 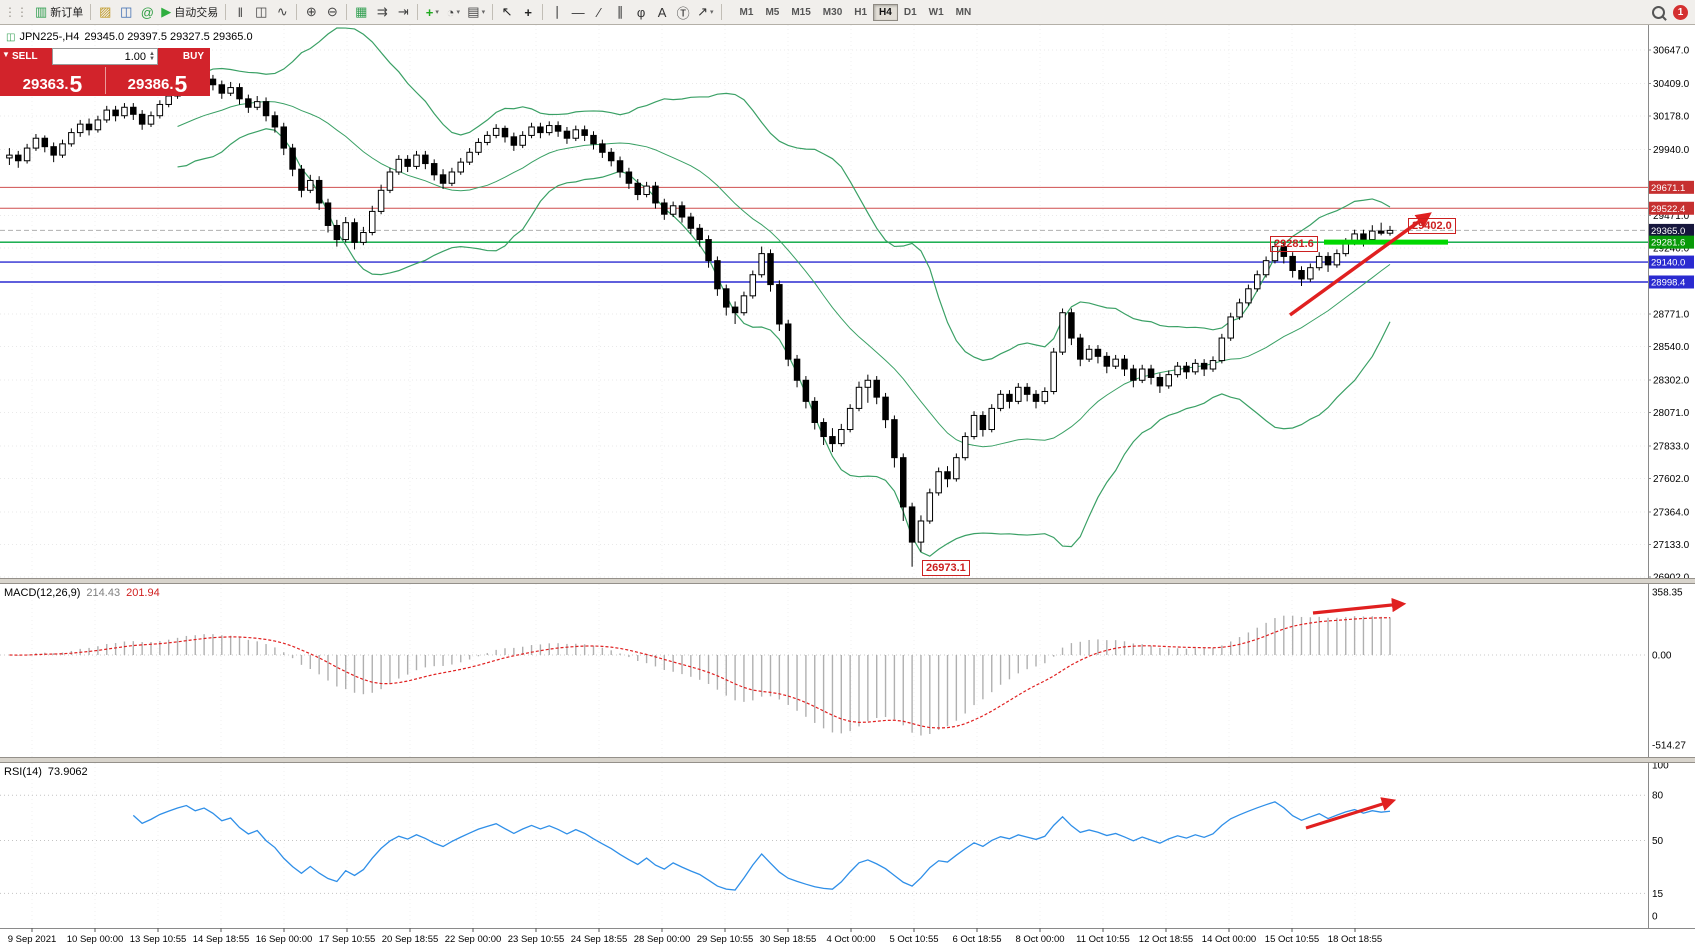 What do you see at coordinates (361, 12) in the screenshot?
I see `tile-windows-button: ▦` at bounding box center [361, 12].